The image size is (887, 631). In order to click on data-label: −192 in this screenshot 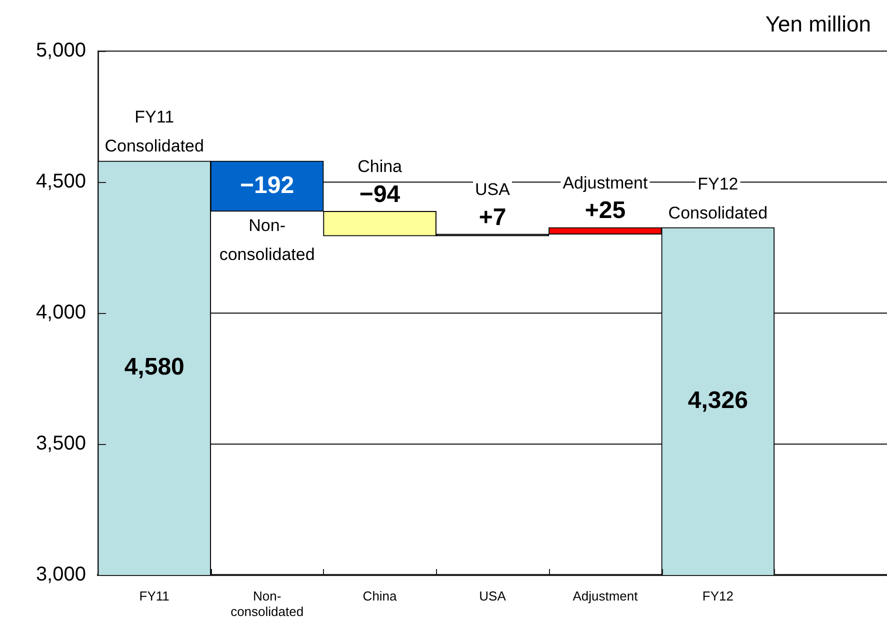, I will do `click(267, 185)`.